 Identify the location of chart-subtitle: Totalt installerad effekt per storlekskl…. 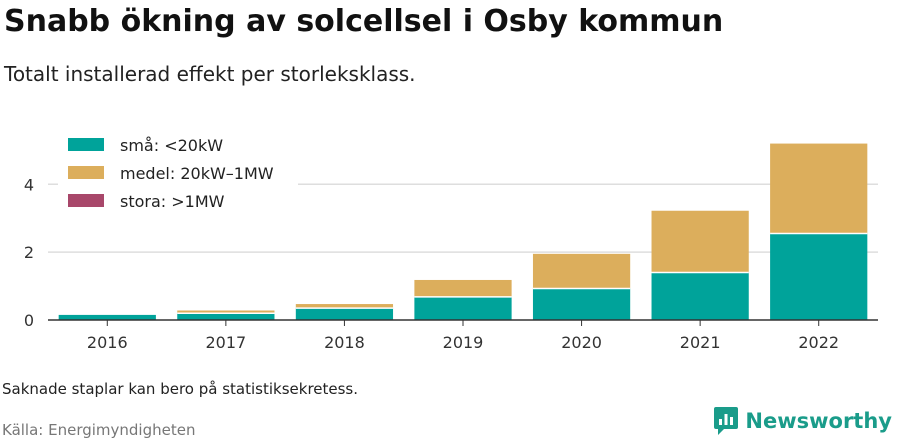
(210, 74).